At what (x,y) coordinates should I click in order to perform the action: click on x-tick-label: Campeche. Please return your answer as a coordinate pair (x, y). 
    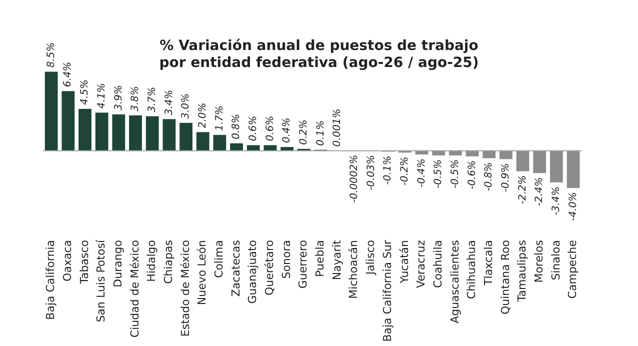
    Looking at the image, I should click on (573, 269).